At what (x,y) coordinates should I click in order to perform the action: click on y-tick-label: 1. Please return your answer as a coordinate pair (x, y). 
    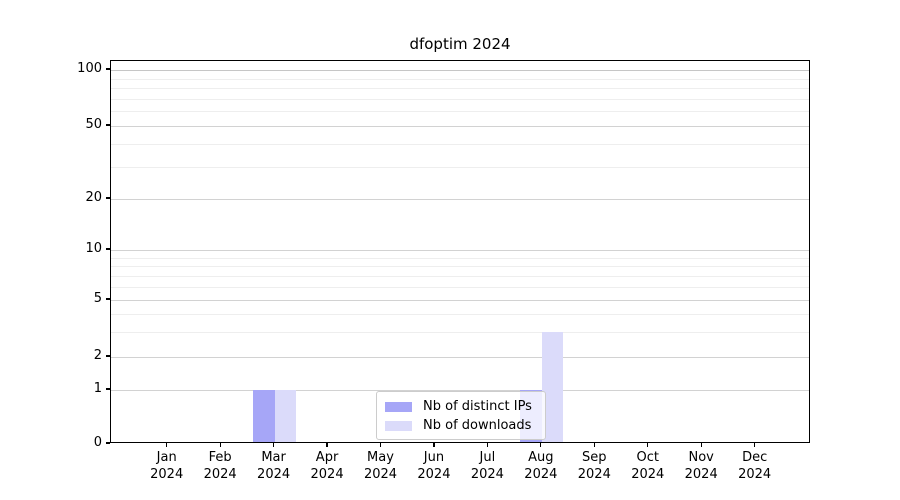
    Looking at the image, I should click on (97, 388).